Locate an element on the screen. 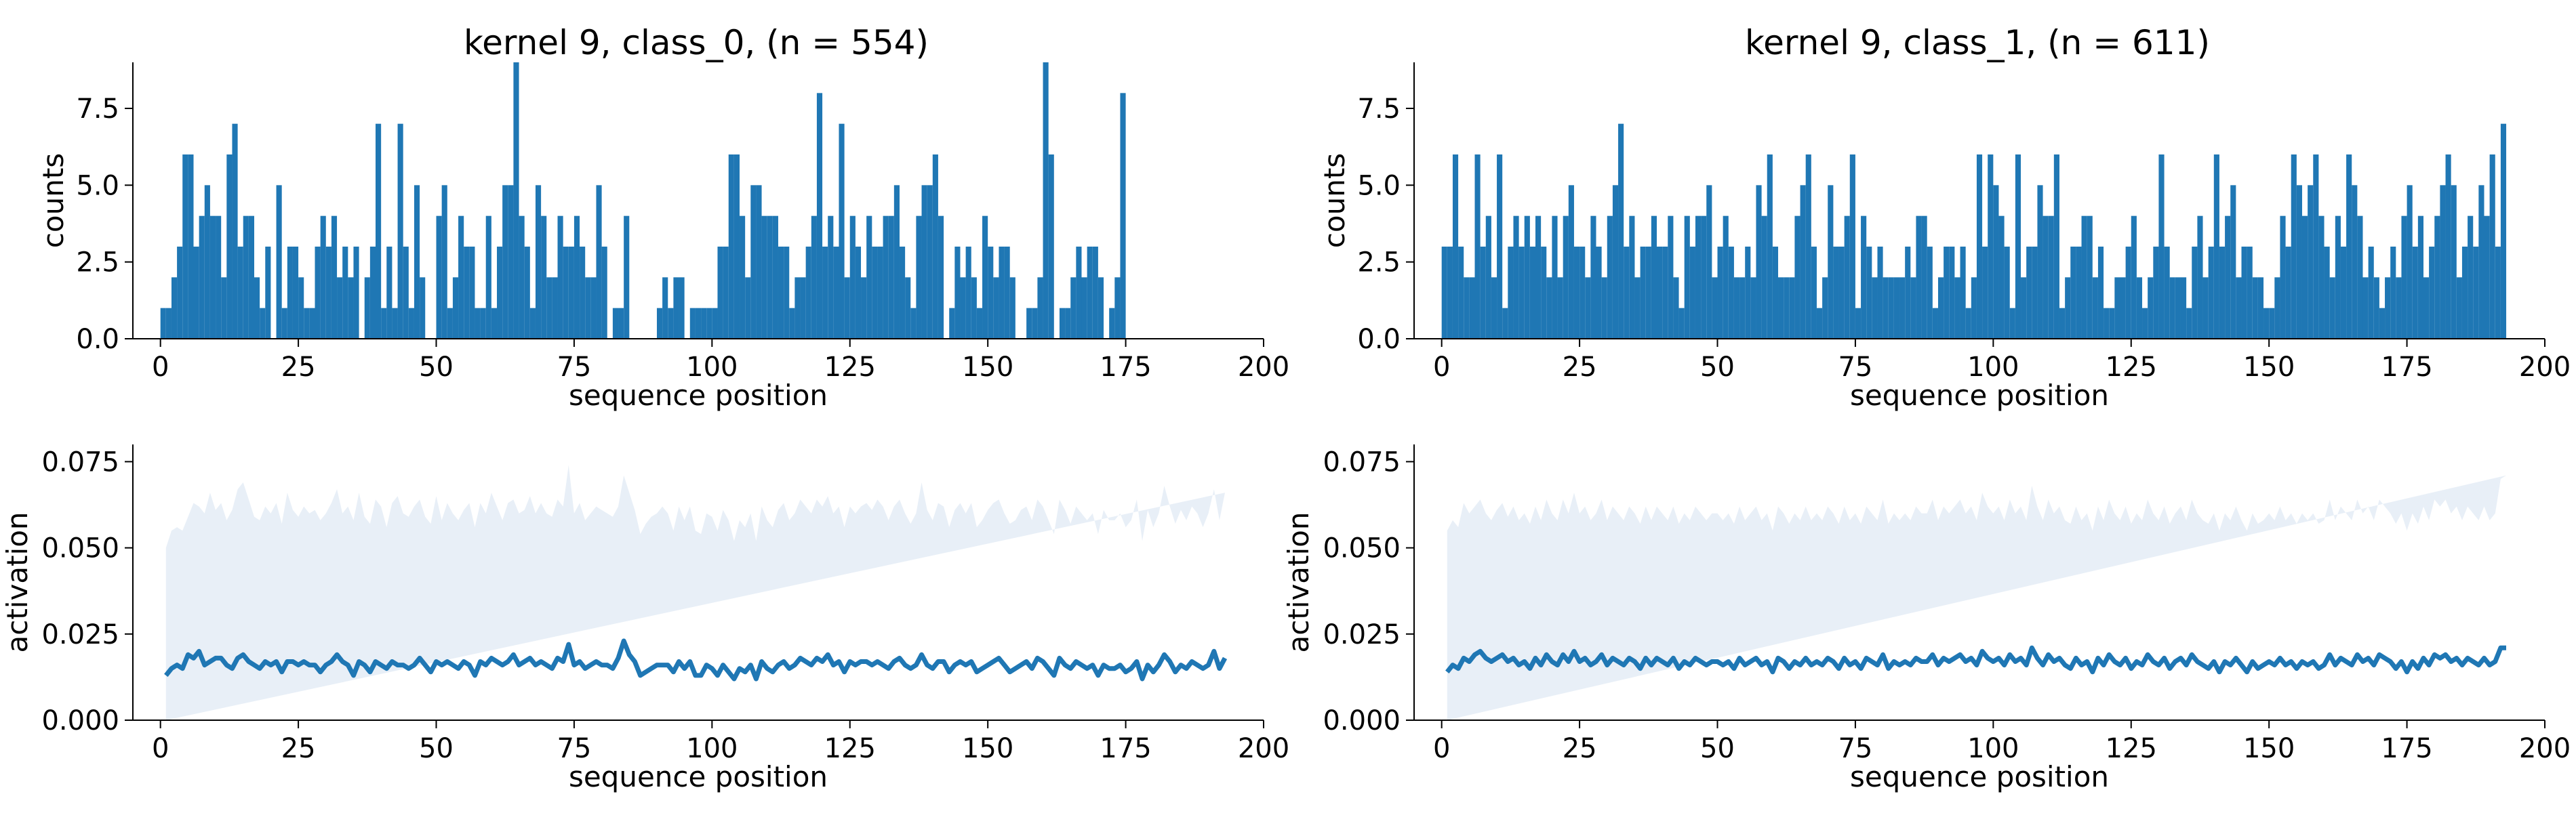 The image size is (2576, 813). x-tick-label: 150 is located at coordinates (2269, 748).